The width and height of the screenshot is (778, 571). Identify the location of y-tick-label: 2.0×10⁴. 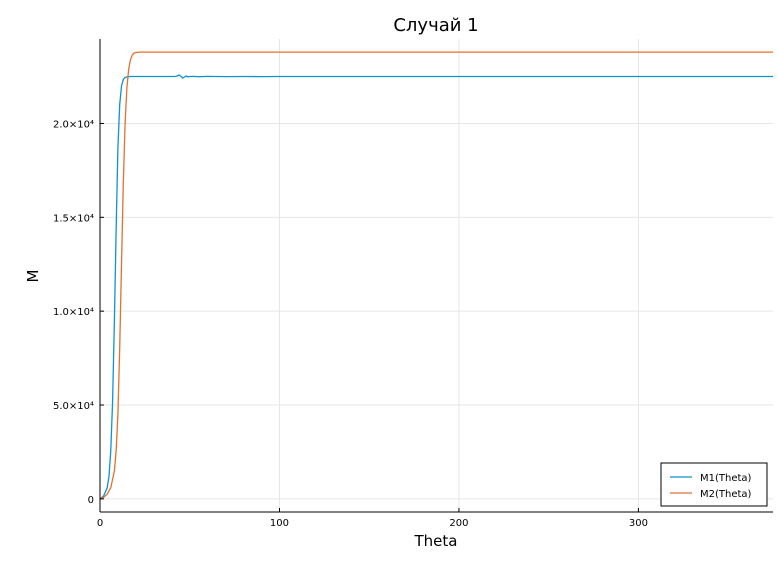
(73, 124).